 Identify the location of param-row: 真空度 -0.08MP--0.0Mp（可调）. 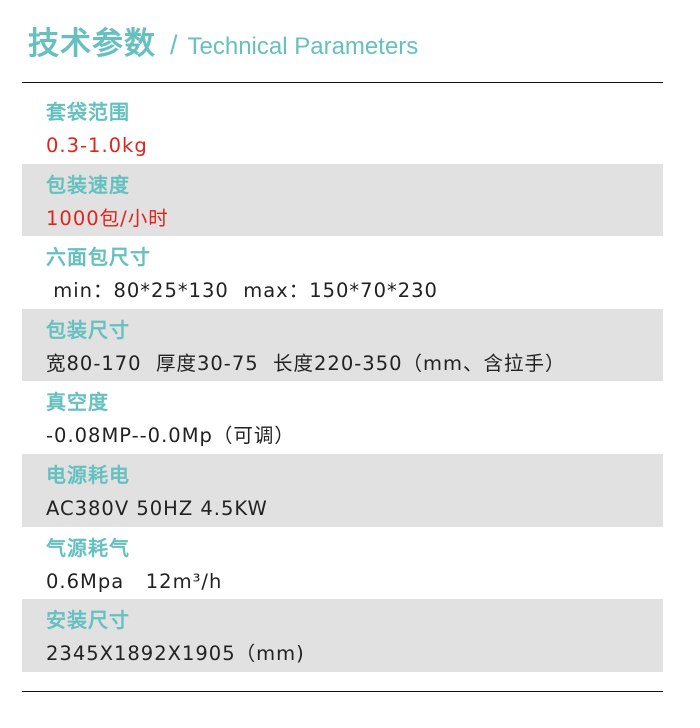
(342, 417).